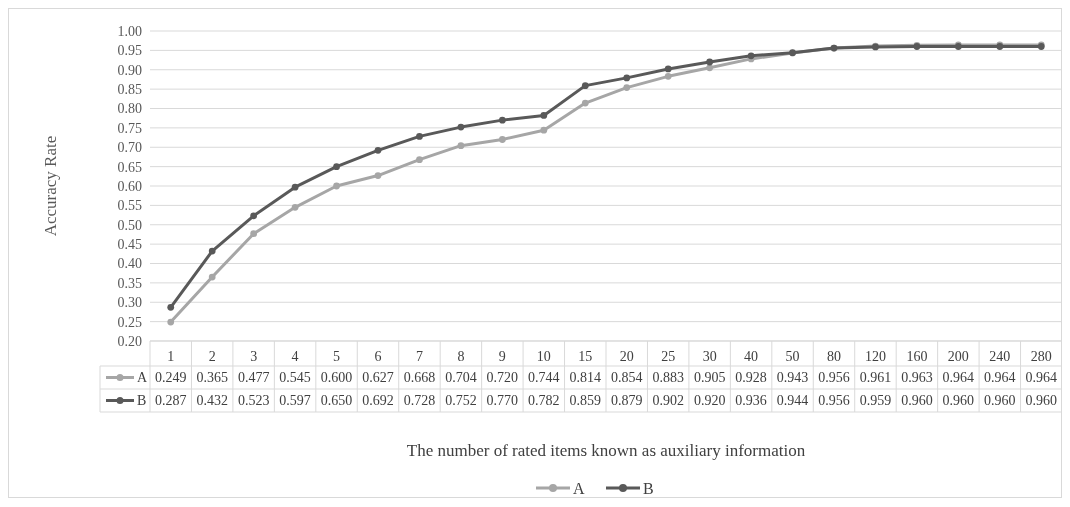 The width and height of the screenshot is (1070, 507). I want to click on y-tick-label: 0.55, so click(129, 206).